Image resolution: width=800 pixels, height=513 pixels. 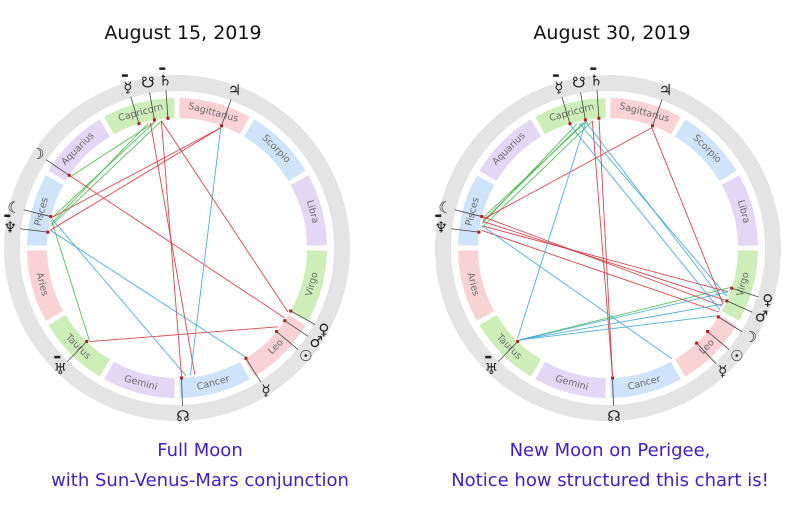 I want to click on planet-tick-venus, so click(x=745, y=292).